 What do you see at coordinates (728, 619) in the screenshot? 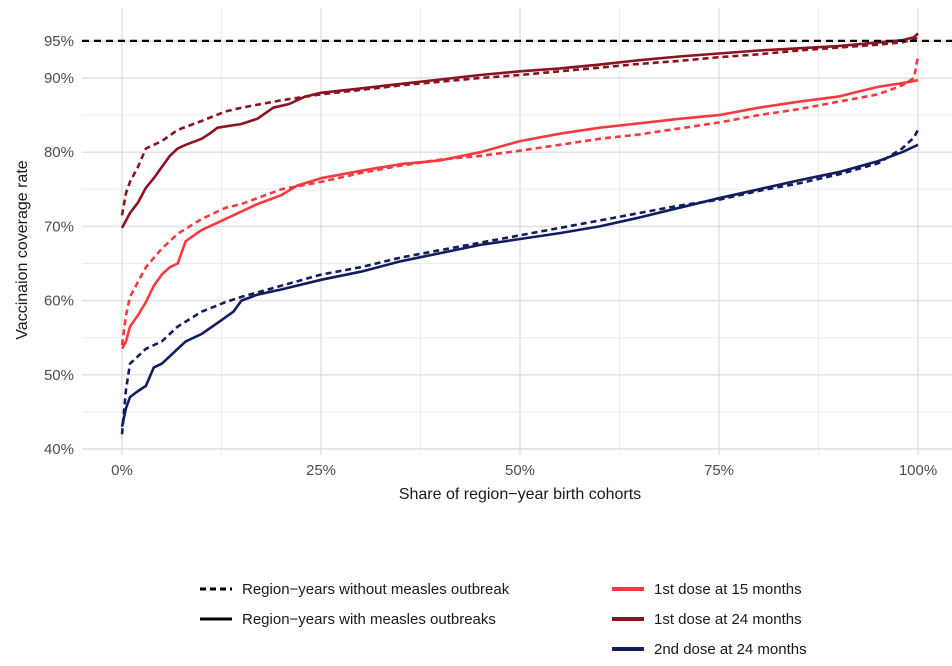
I see `legend-label-1st-24m: 1st dose at 24 months` at bounding box center [728, 619].